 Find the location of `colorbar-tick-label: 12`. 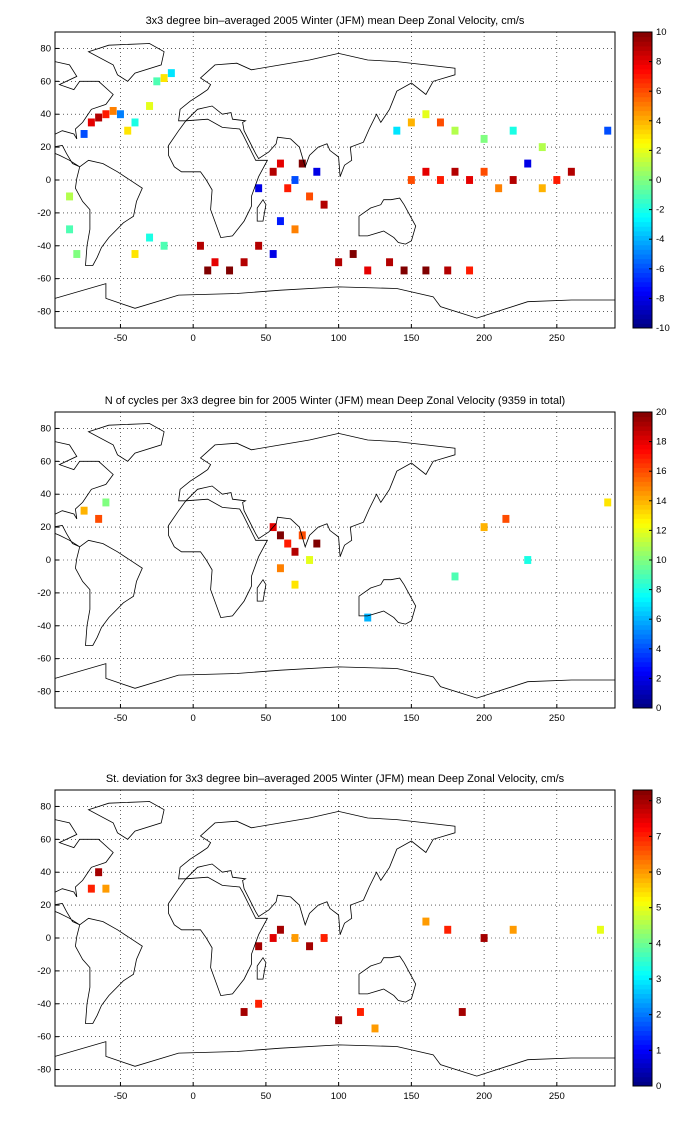

colorbar-tick-label: 12 is located at coordinates (661, 530).